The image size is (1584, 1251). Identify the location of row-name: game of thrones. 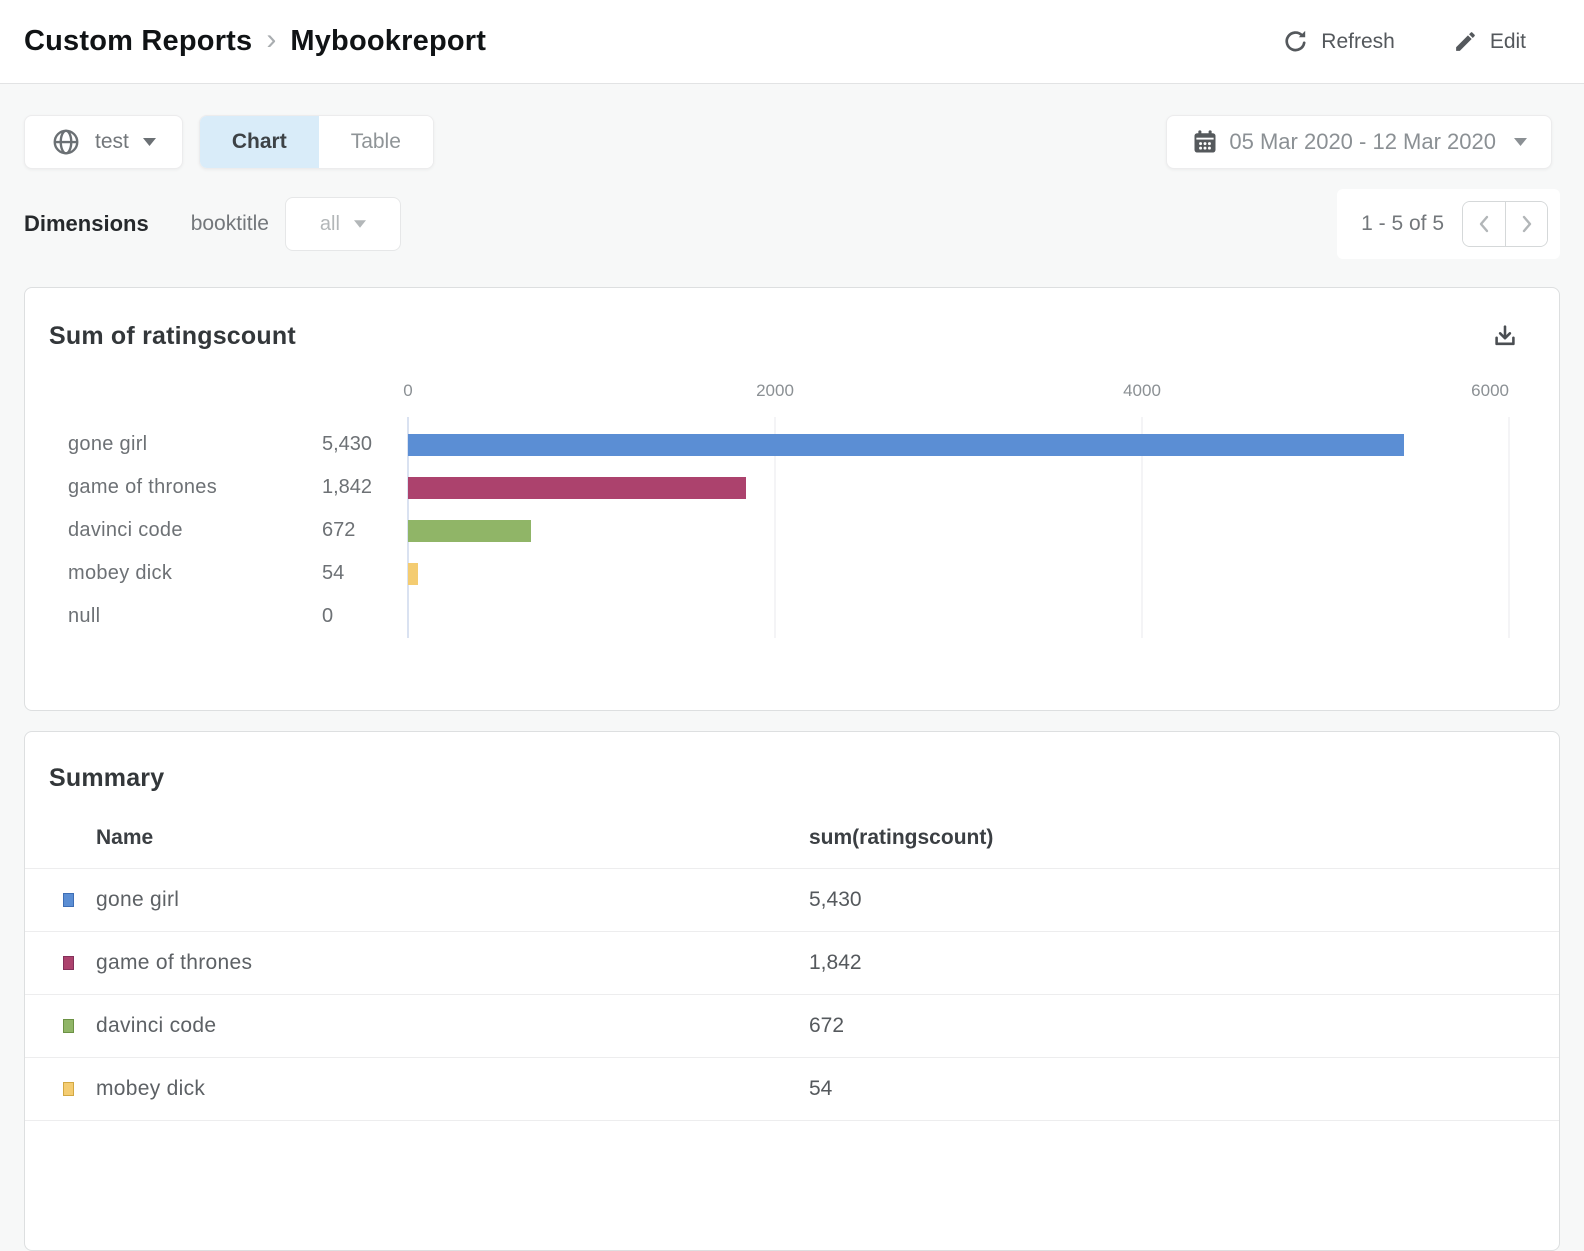
(174, 962).